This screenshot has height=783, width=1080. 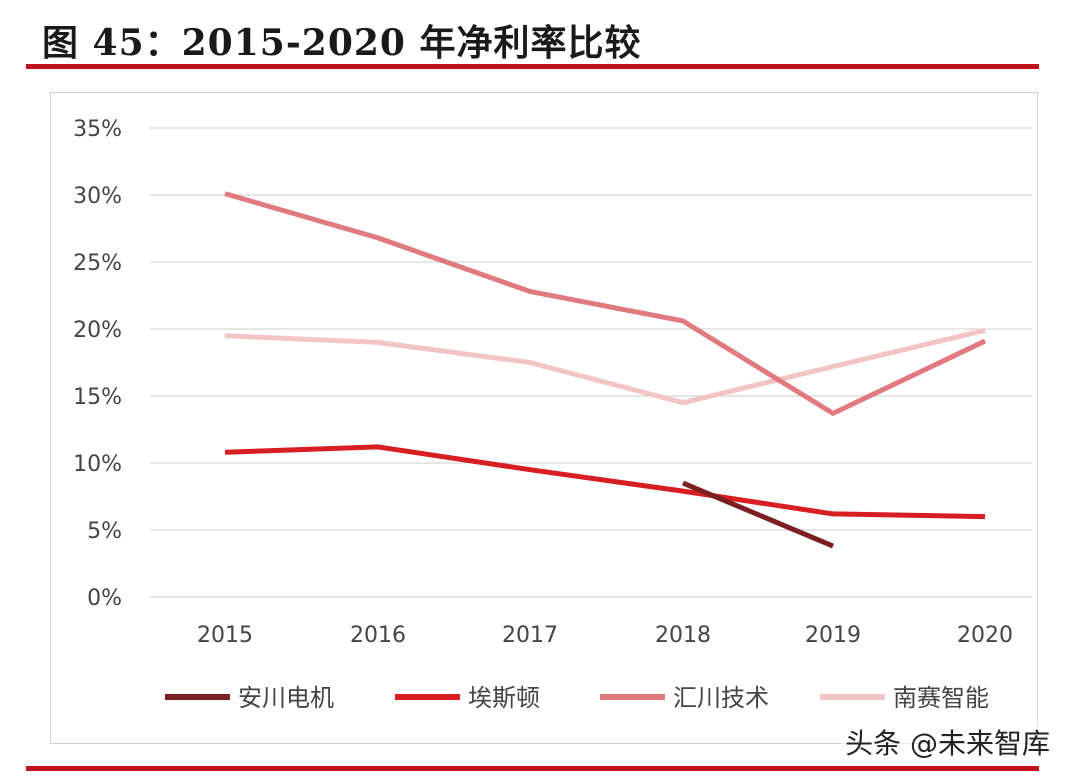 What do you see at coordinates (947, 742) in the screenshot?
I see `watermark: 头条 @未来智库` at bounding box center [947, 742].